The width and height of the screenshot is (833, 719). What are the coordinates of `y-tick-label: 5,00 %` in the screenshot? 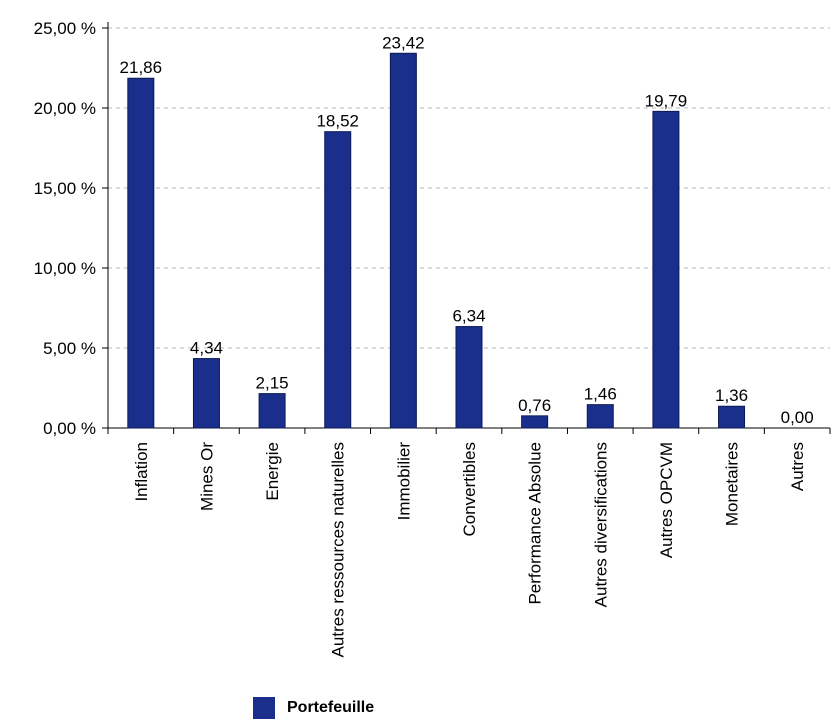 It's located at (69, 348).